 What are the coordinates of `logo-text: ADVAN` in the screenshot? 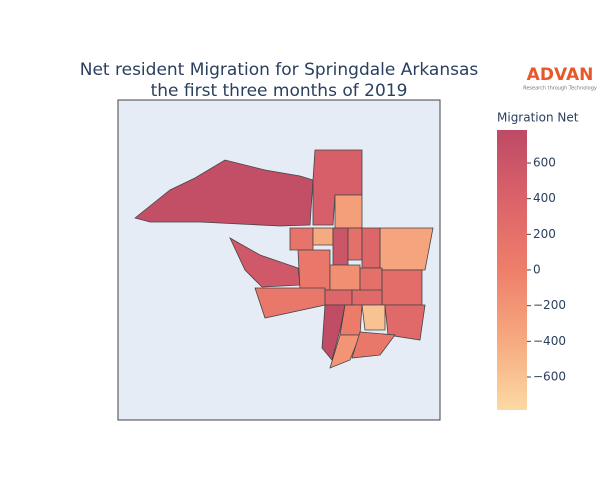 It's located at (560, 75).